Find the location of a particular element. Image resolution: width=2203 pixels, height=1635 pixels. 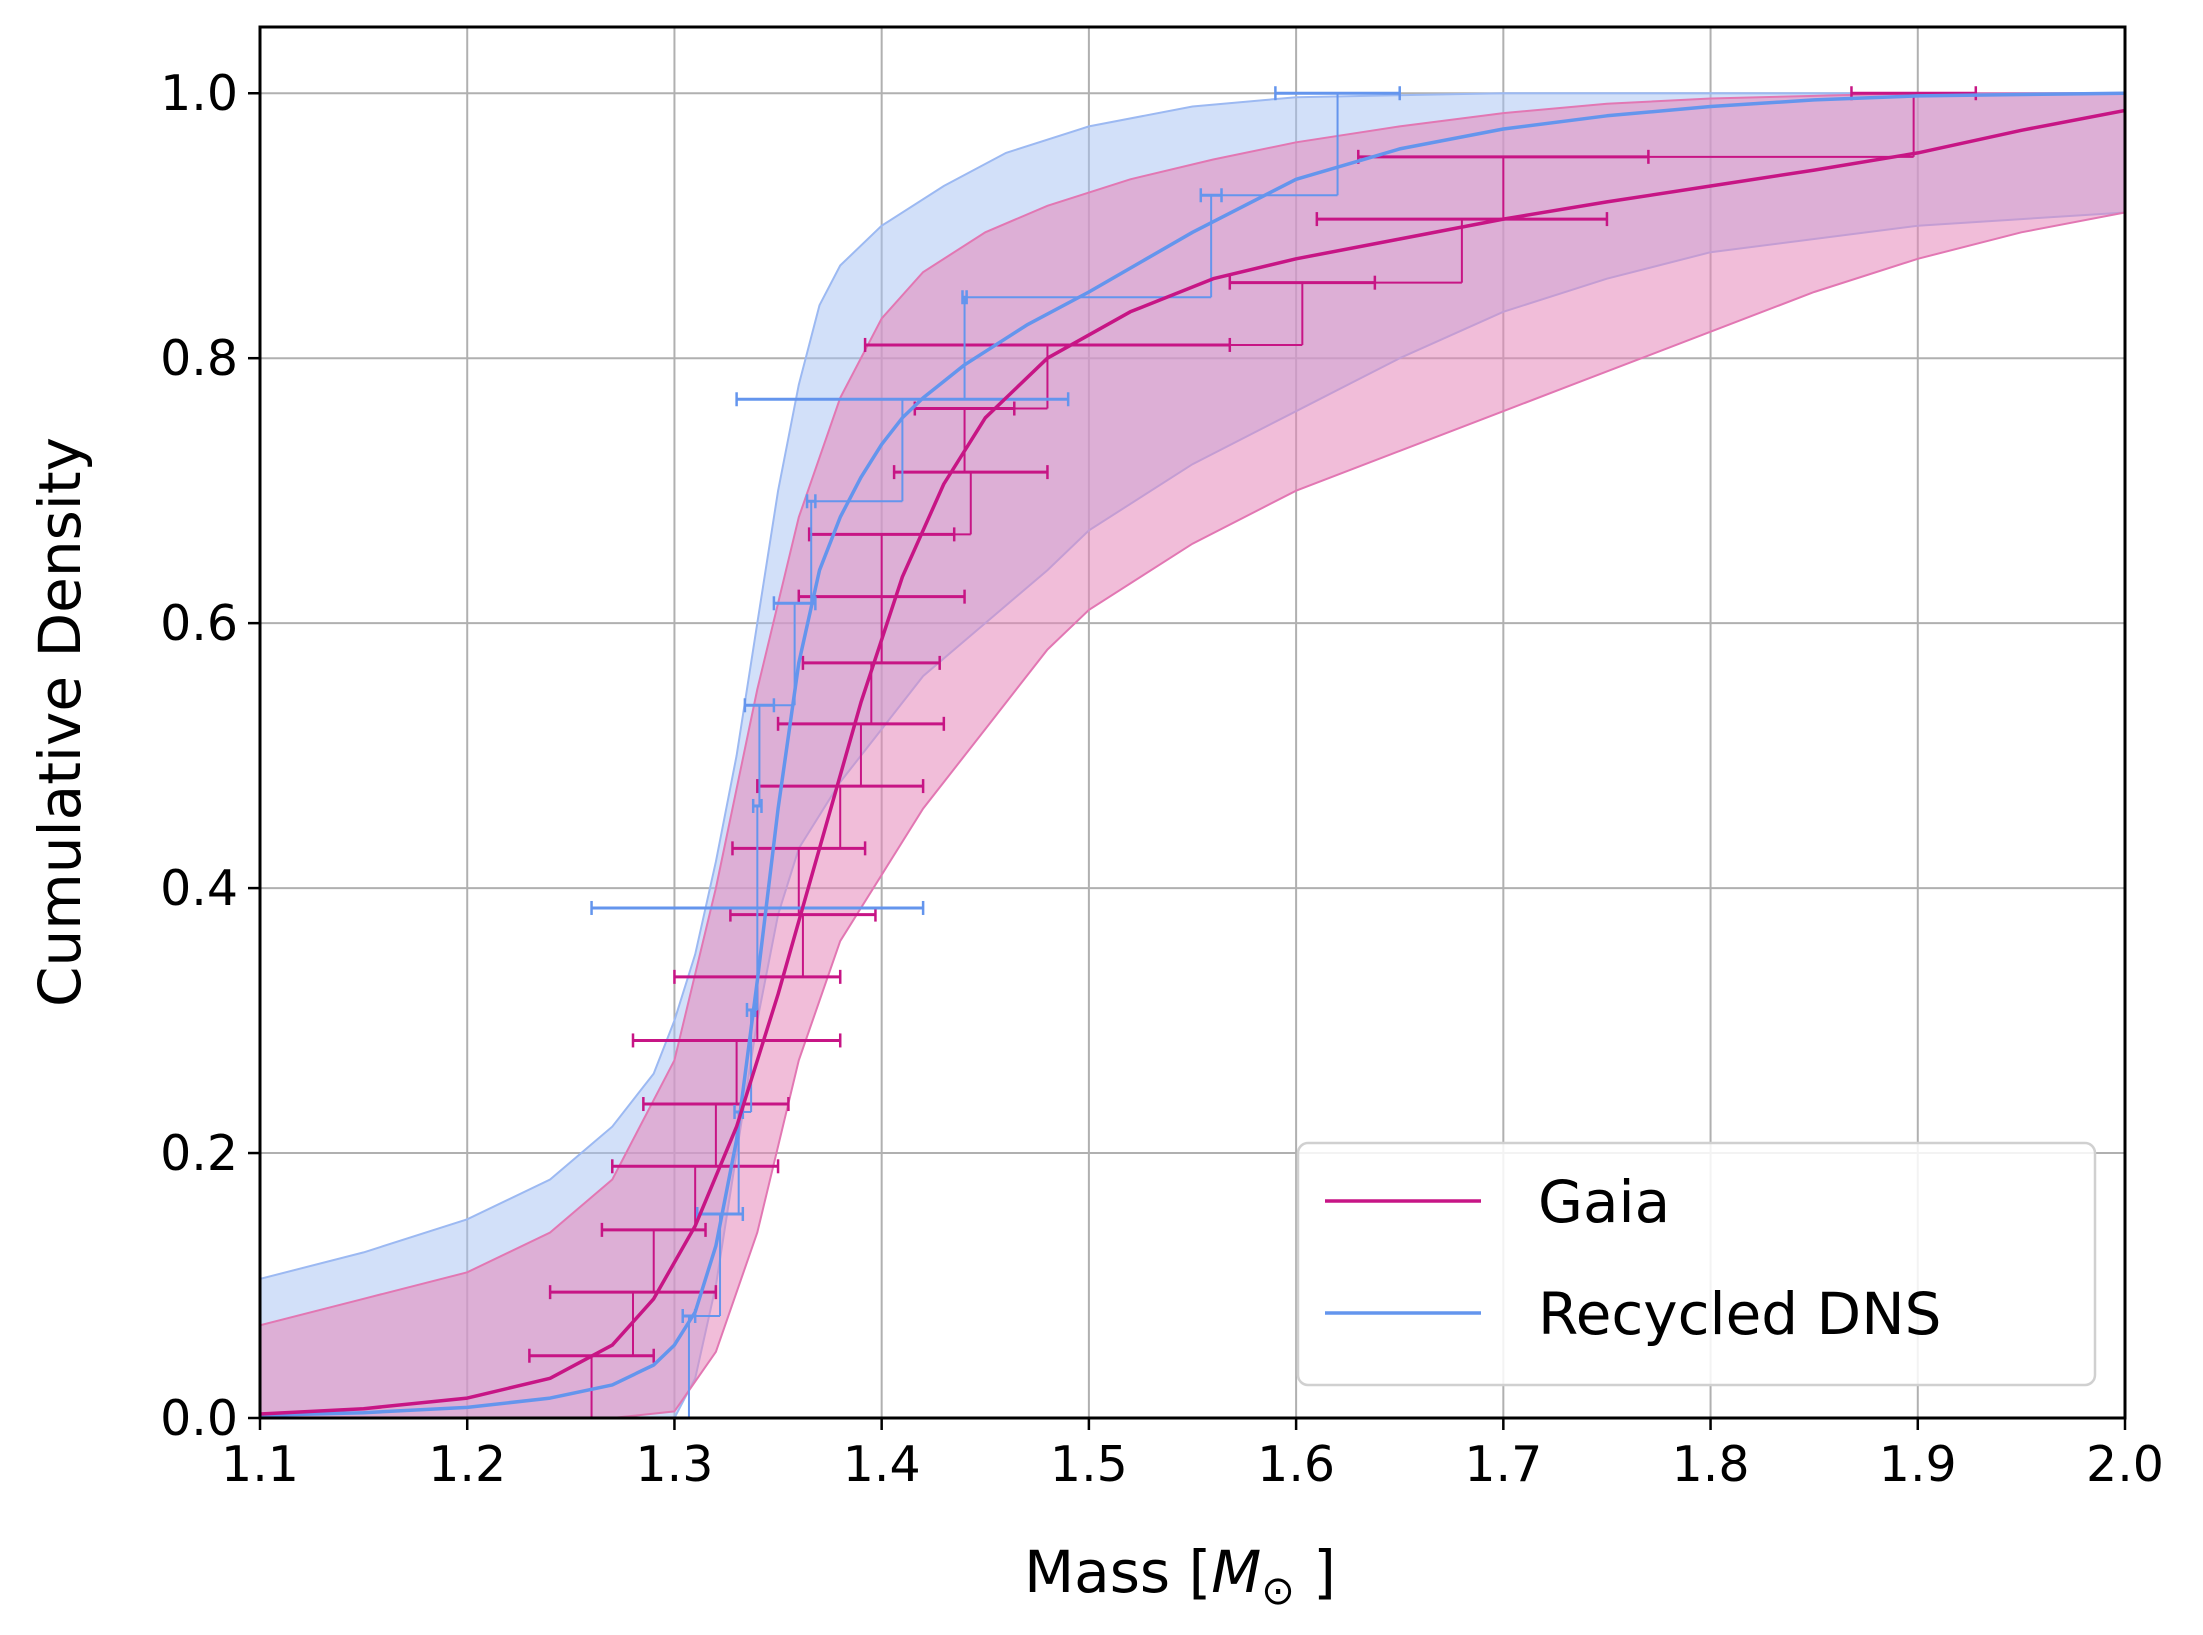

x-tick-label: 1.3 is located at coordinates (674, 1464).